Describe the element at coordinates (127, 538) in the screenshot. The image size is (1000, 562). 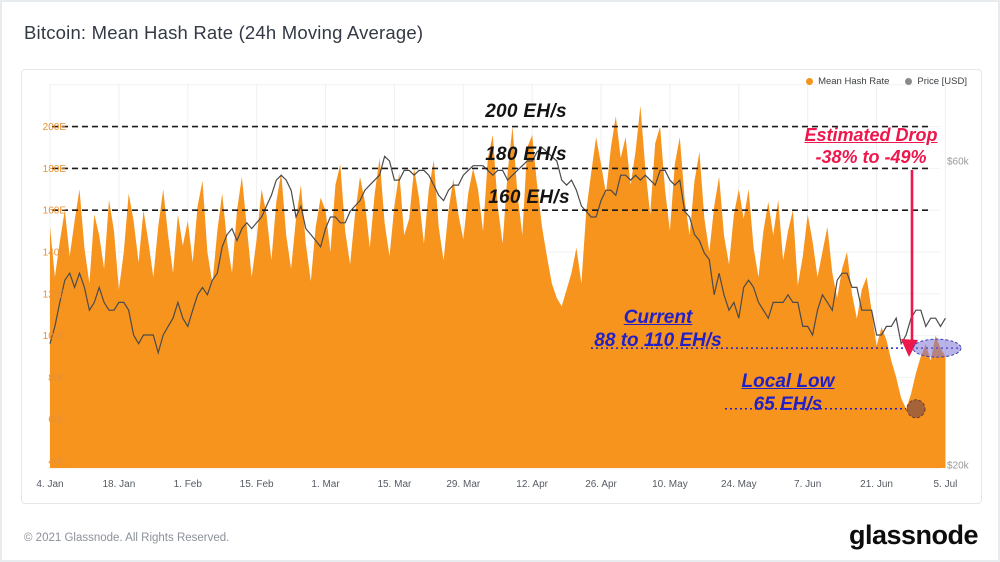
I see `copyright-text: © 2021 Glassnode. All Rights Reserved.` at that location.